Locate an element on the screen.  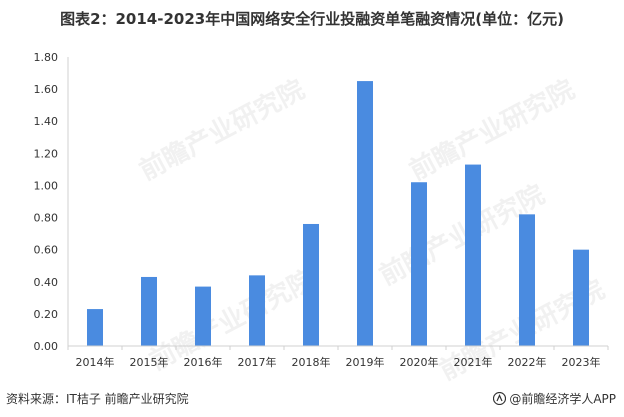
x-tick-label: 2021年 is located at coordinates (473, 362).